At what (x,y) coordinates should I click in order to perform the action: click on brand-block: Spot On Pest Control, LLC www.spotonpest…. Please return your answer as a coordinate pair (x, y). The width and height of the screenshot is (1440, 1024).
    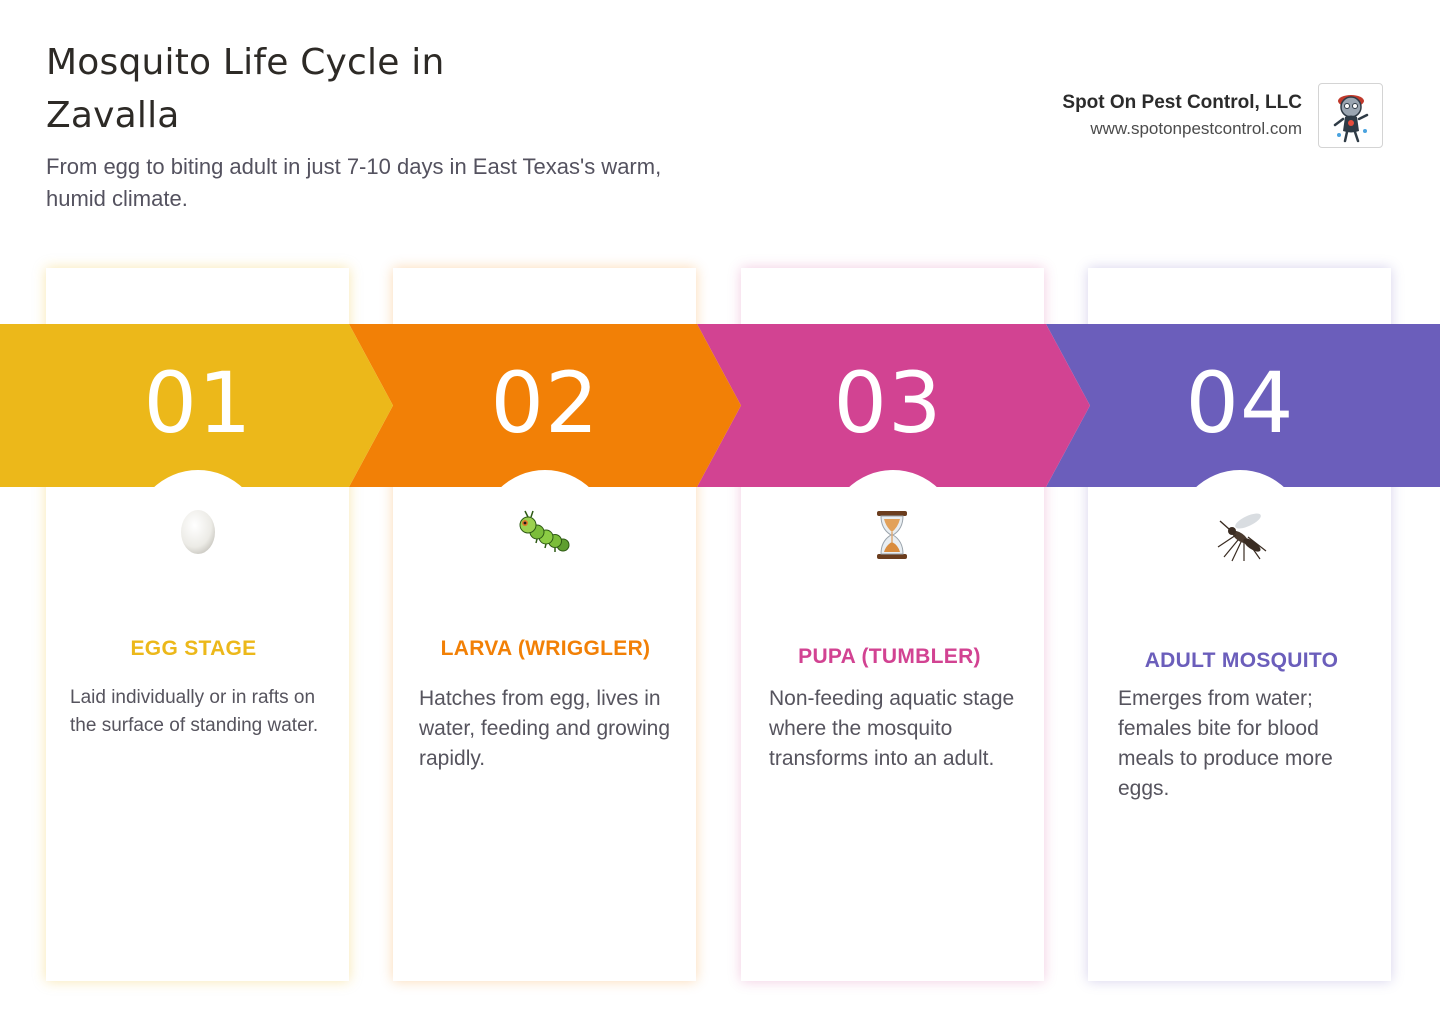
    Looking at the image, I should click on (1222, 115).